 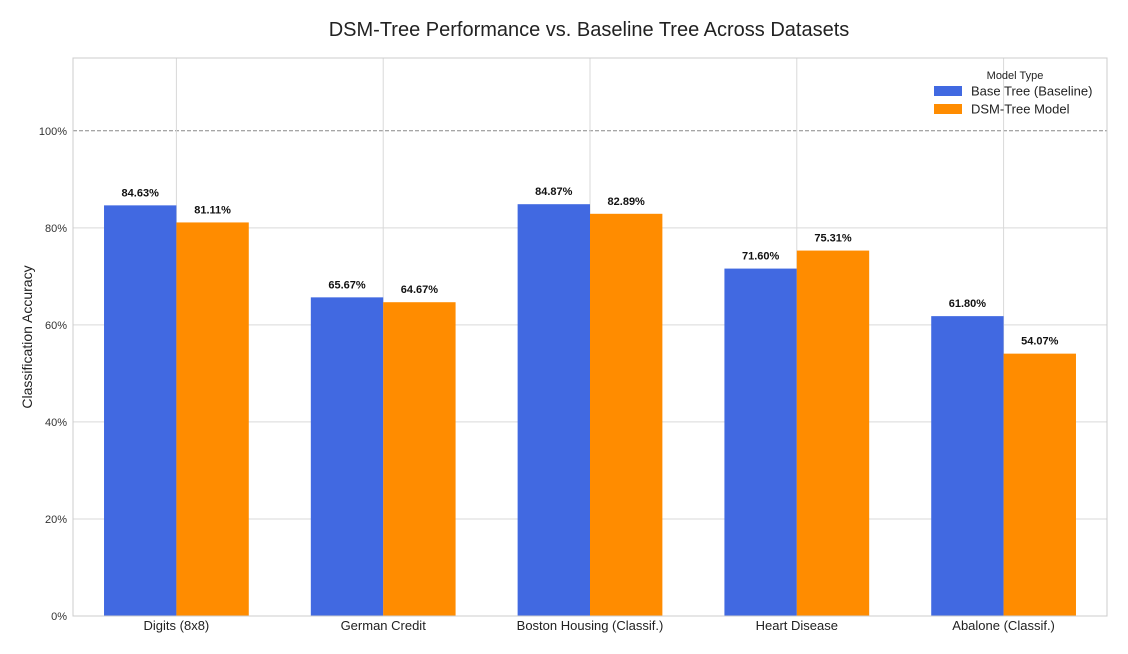 What do you see at coordinates (384, 625) in the screenshot?
I see `x-tick-label: German Credit` at bounding box center [384, 625].